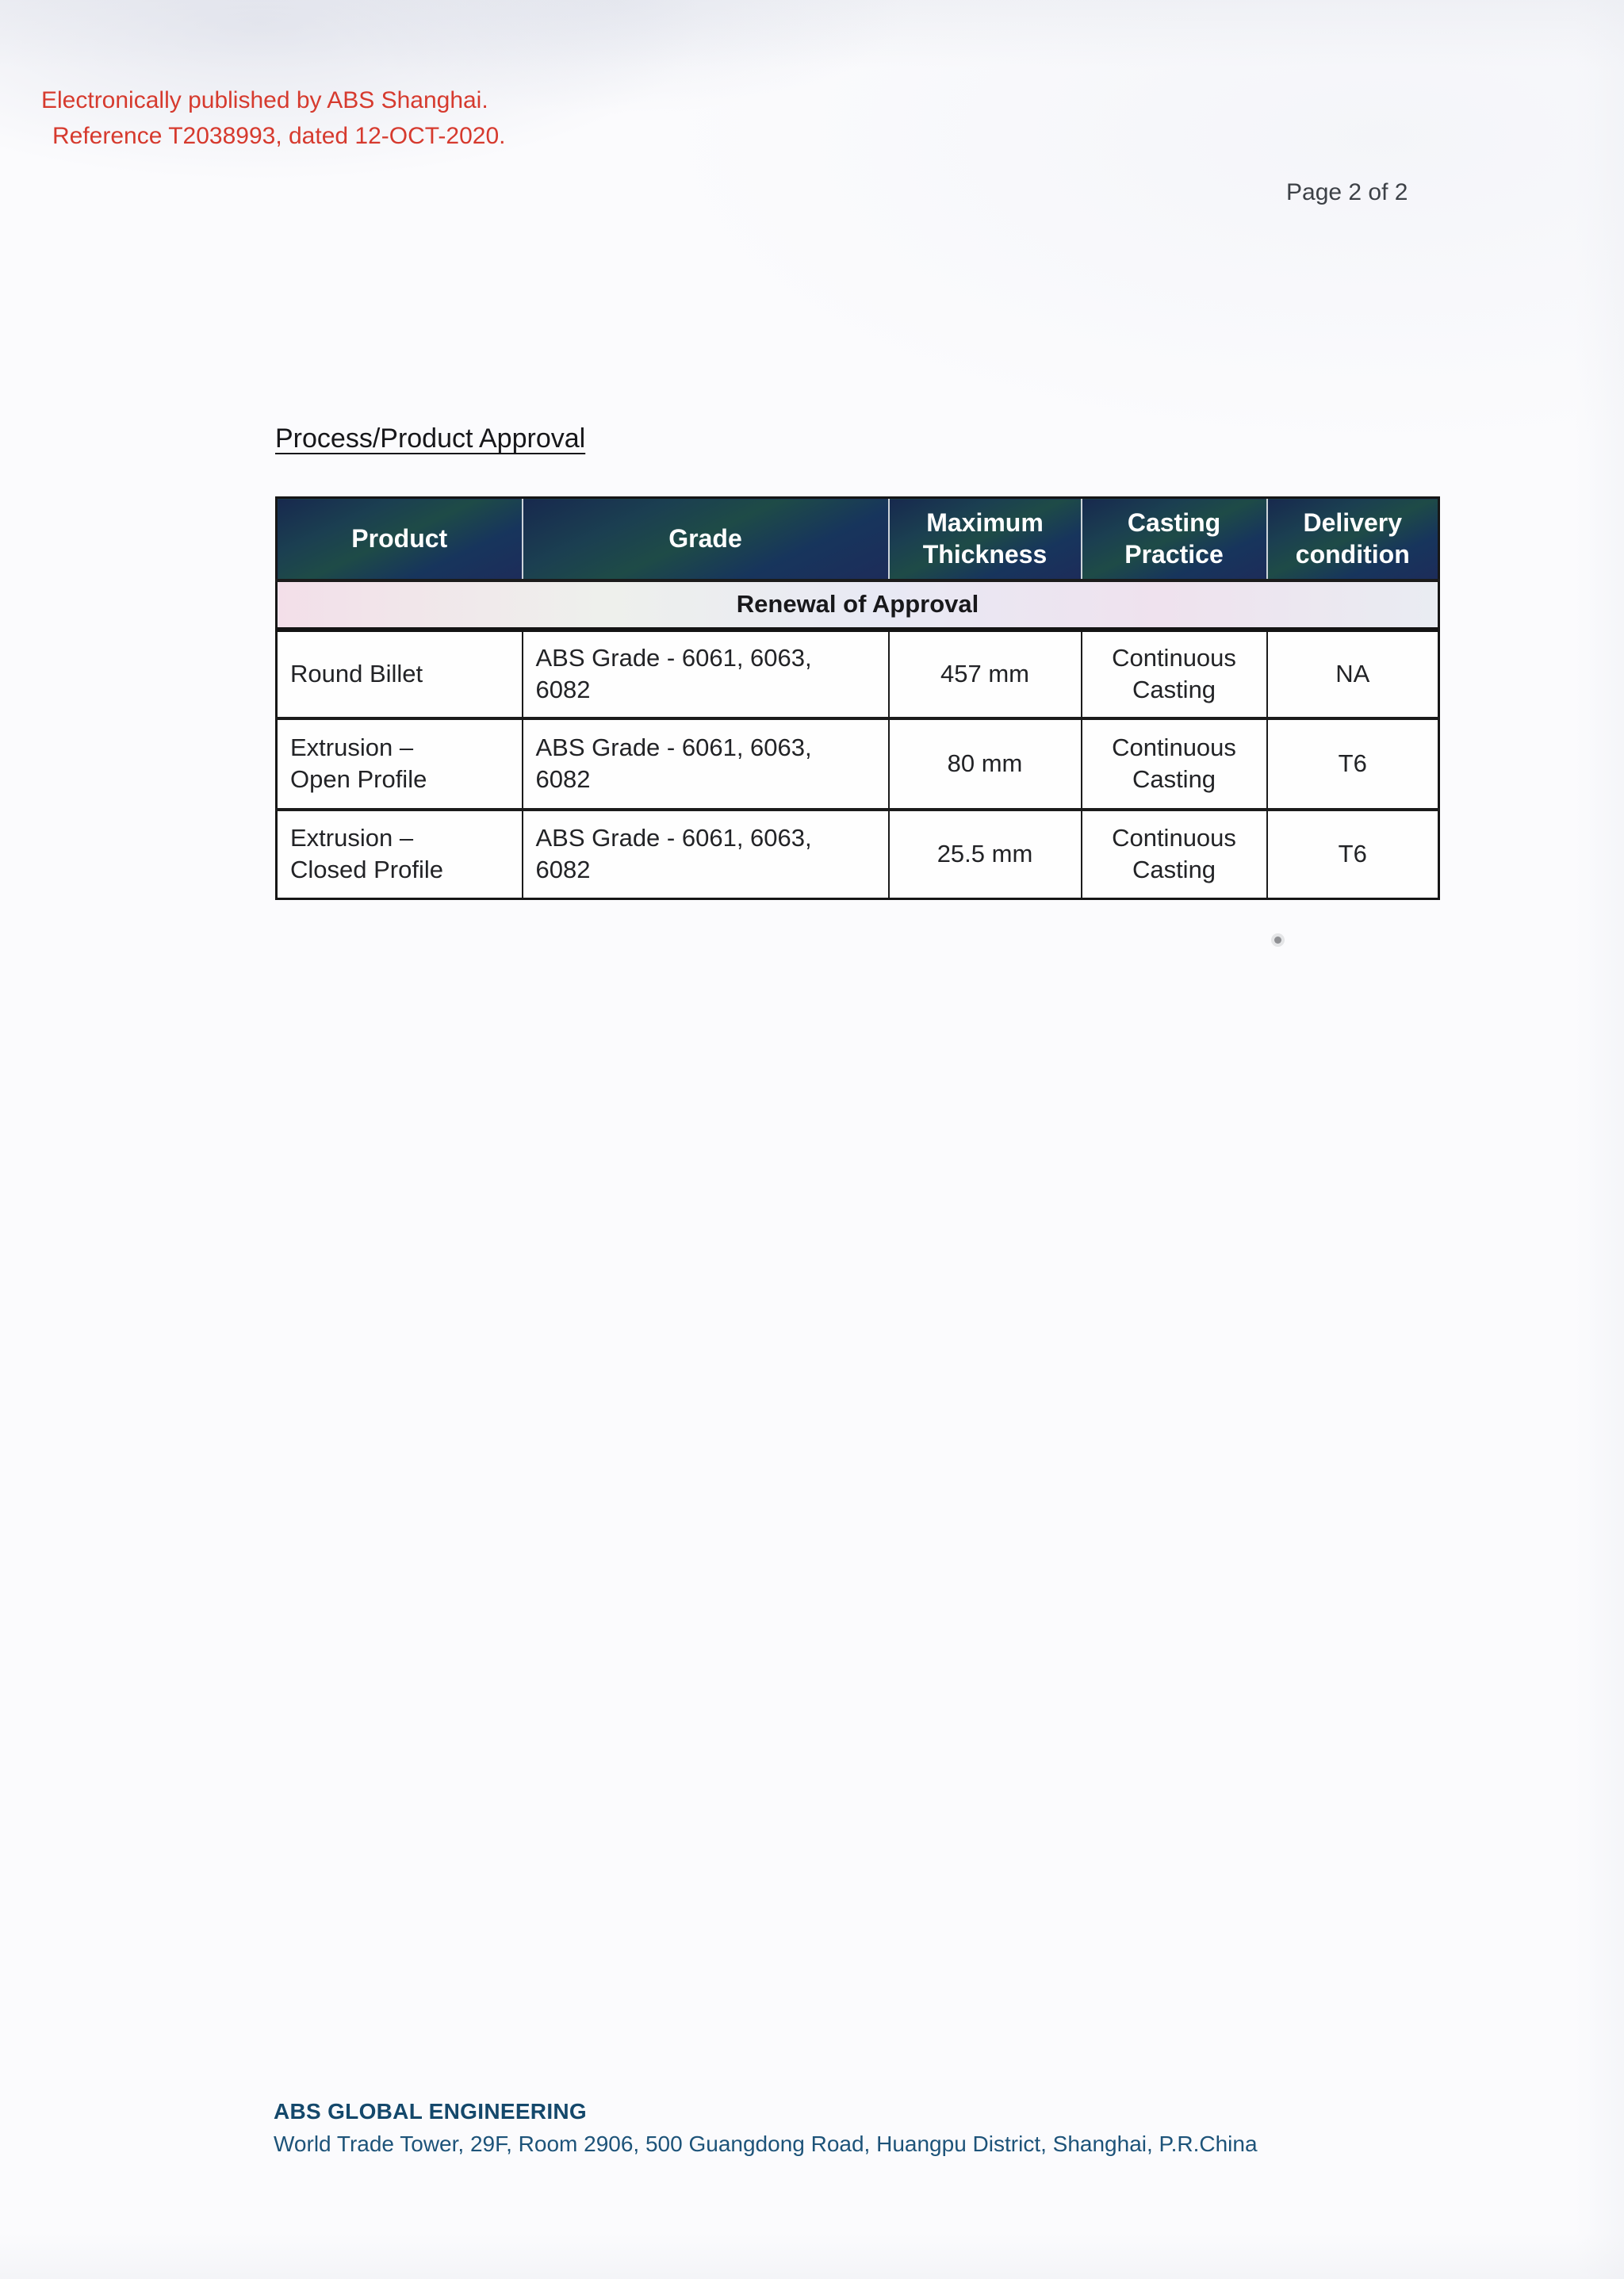 The height and width of the screenshot is (2279, 1624). I want to click on table-subheader-row: Renewal of Approval, so click(858, 605).